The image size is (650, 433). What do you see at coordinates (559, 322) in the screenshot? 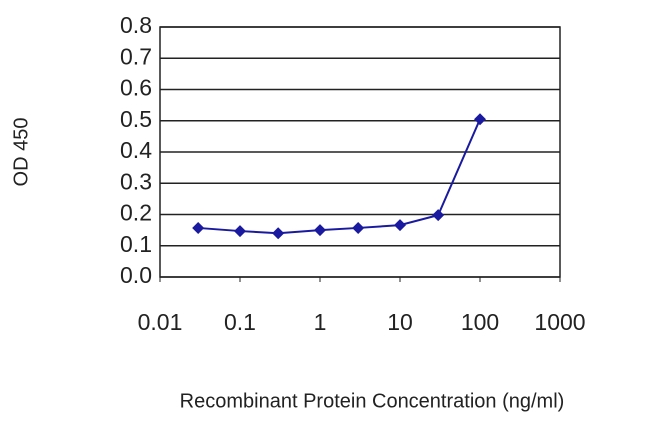
I see `x-tick-label: 1000` at bounding box center [559, 322].